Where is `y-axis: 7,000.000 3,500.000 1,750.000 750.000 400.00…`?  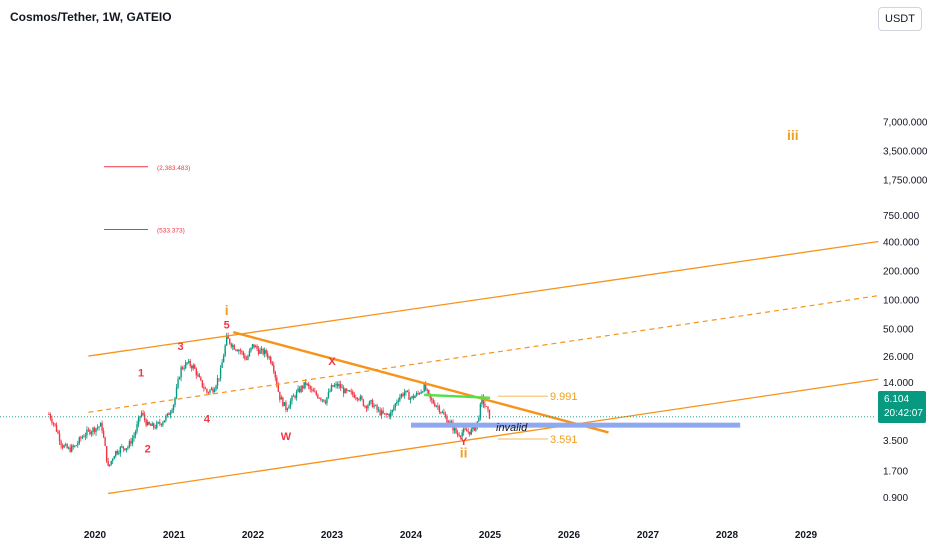 y-axis: 7,000.000 3,500.000 1,750.000 750.000 400.00… is located at coordinates (905, 311).